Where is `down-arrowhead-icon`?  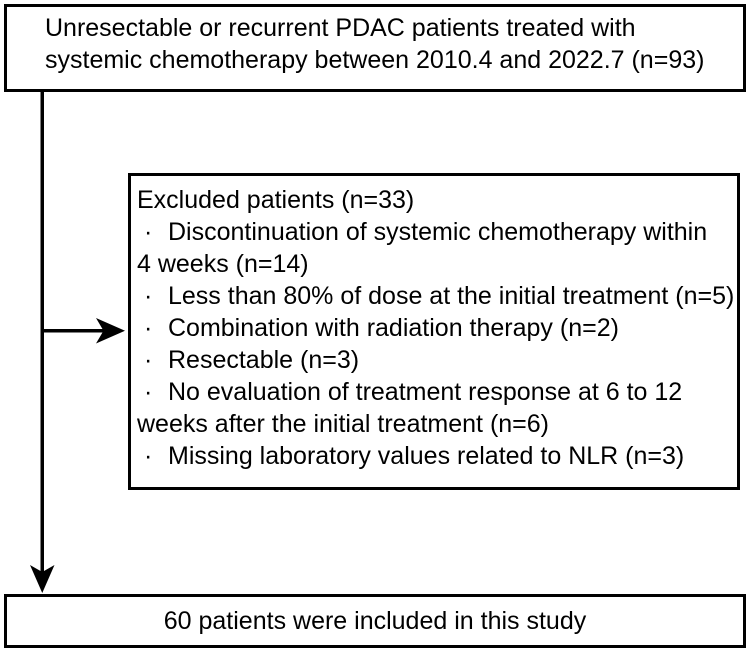 down-arrowhead-icon is located at coordinates (42, 579).